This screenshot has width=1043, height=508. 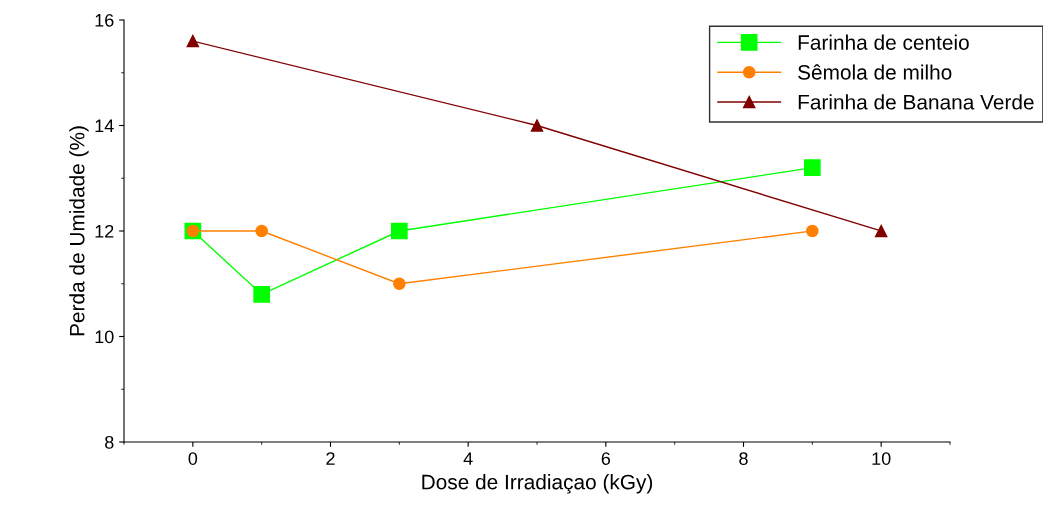 What do you see at coordinates (881, 458) in the screenshot?
I see `x-tick-label: 10` at bounding box center [881, 458].